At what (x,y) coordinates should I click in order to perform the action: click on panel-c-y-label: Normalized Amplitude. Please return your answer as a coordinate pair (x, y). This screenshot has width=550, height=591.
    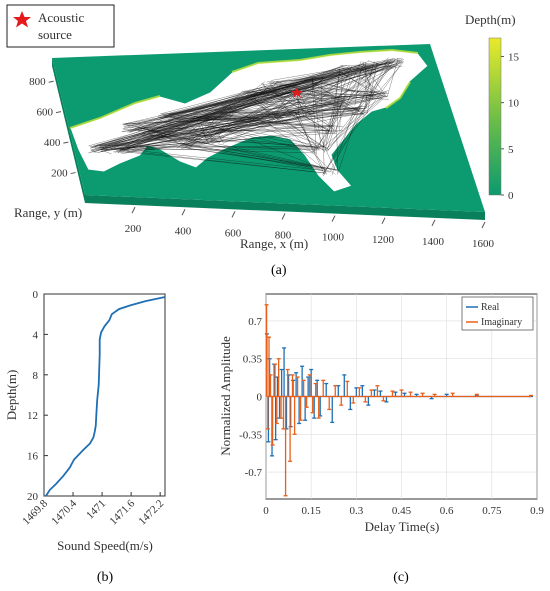
    Looking at the image, I should click on (225, 396).